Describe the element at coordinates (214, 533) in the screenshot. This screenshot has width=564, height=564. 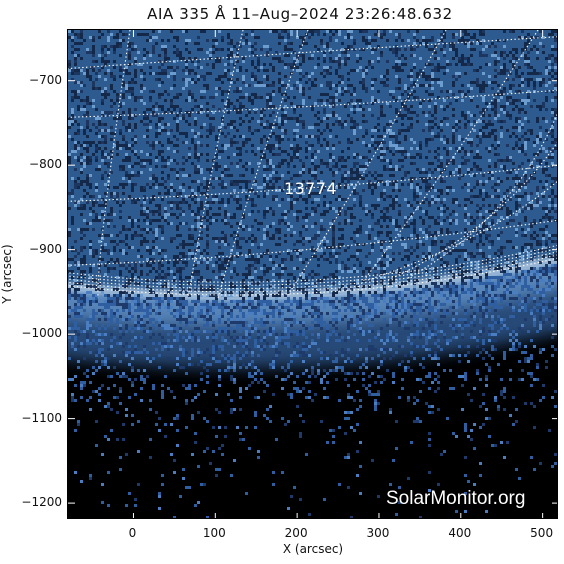
I see `x-tick-label: 100` at that location.